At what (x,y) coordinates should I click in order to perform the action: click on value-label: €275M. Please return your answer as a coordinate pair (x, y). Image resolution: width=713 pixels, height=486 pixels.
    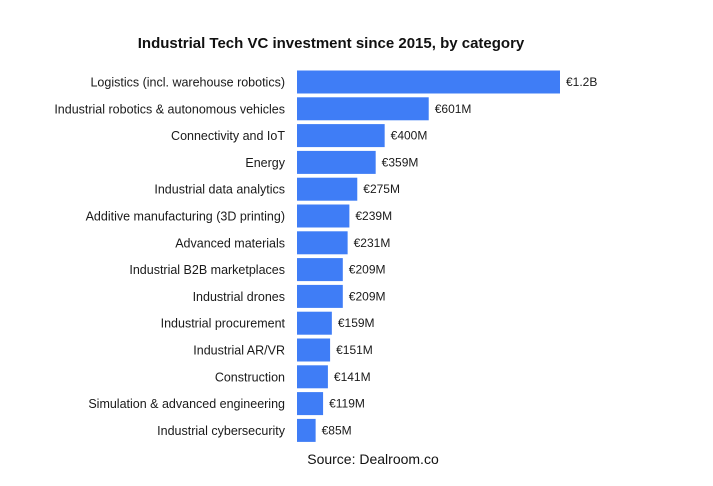
    Looking at the image, I should click on (381, 189).